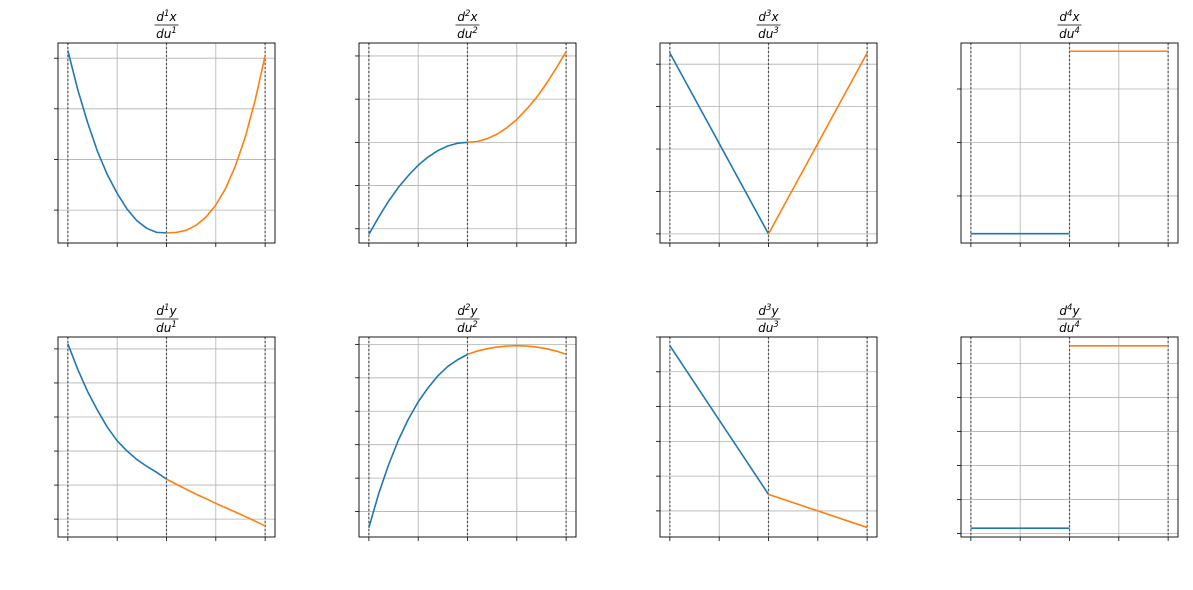 The width and height of the screenshot is (1193, 590). I want to click on title-numerator: d2y, so click(467, 310).